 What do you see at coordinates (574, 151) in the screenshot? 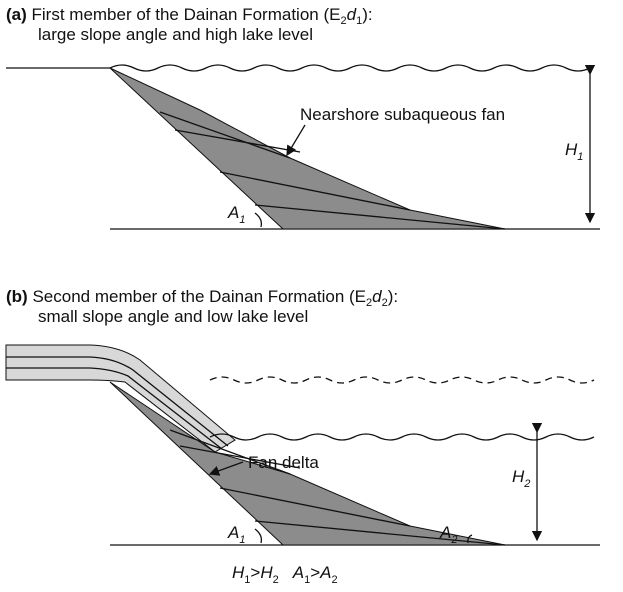
I see `height-a: H1` at bounding box center [574, 151].